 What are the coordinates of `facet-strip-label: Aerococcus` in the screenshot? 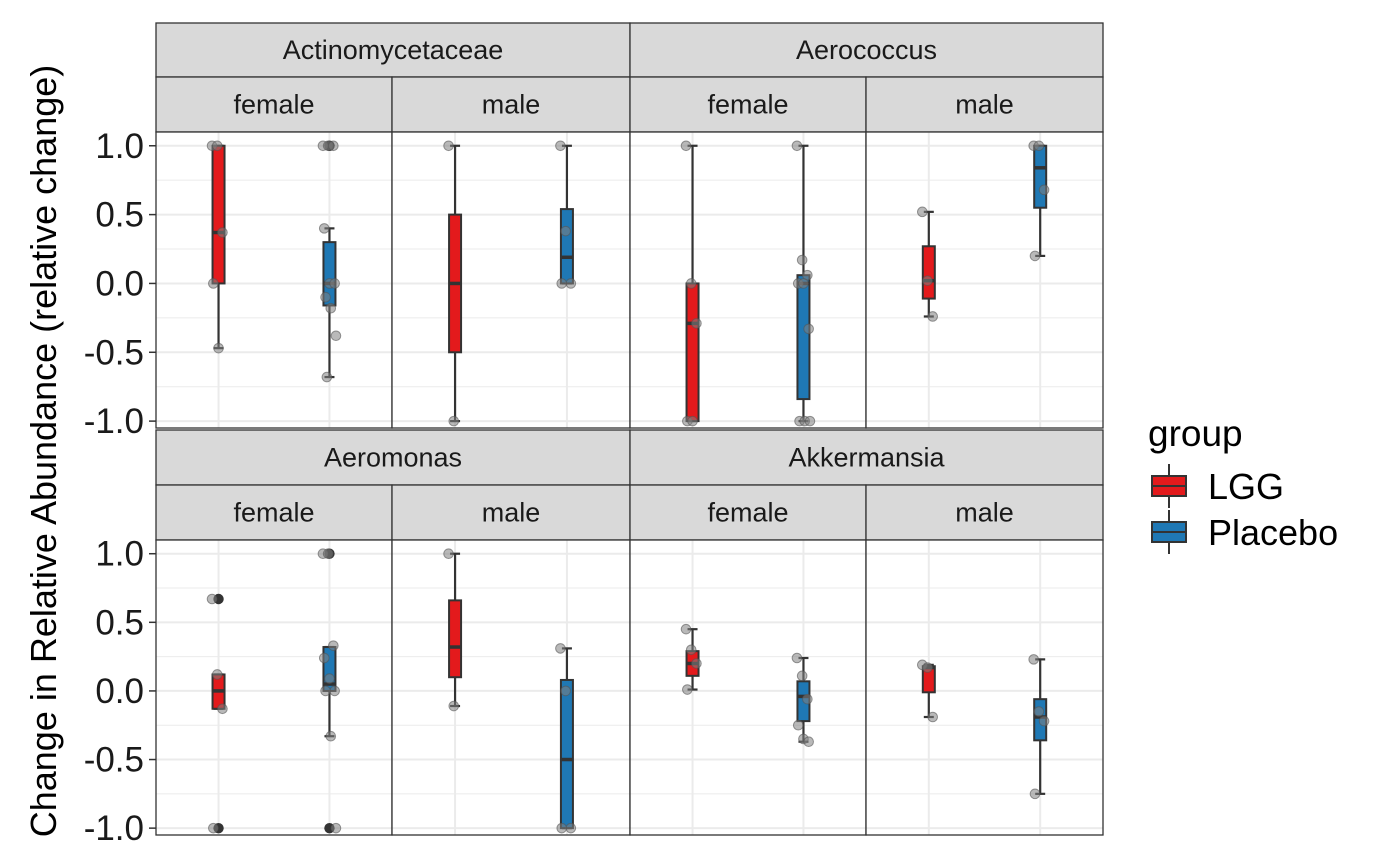 It's located at (866, 50).